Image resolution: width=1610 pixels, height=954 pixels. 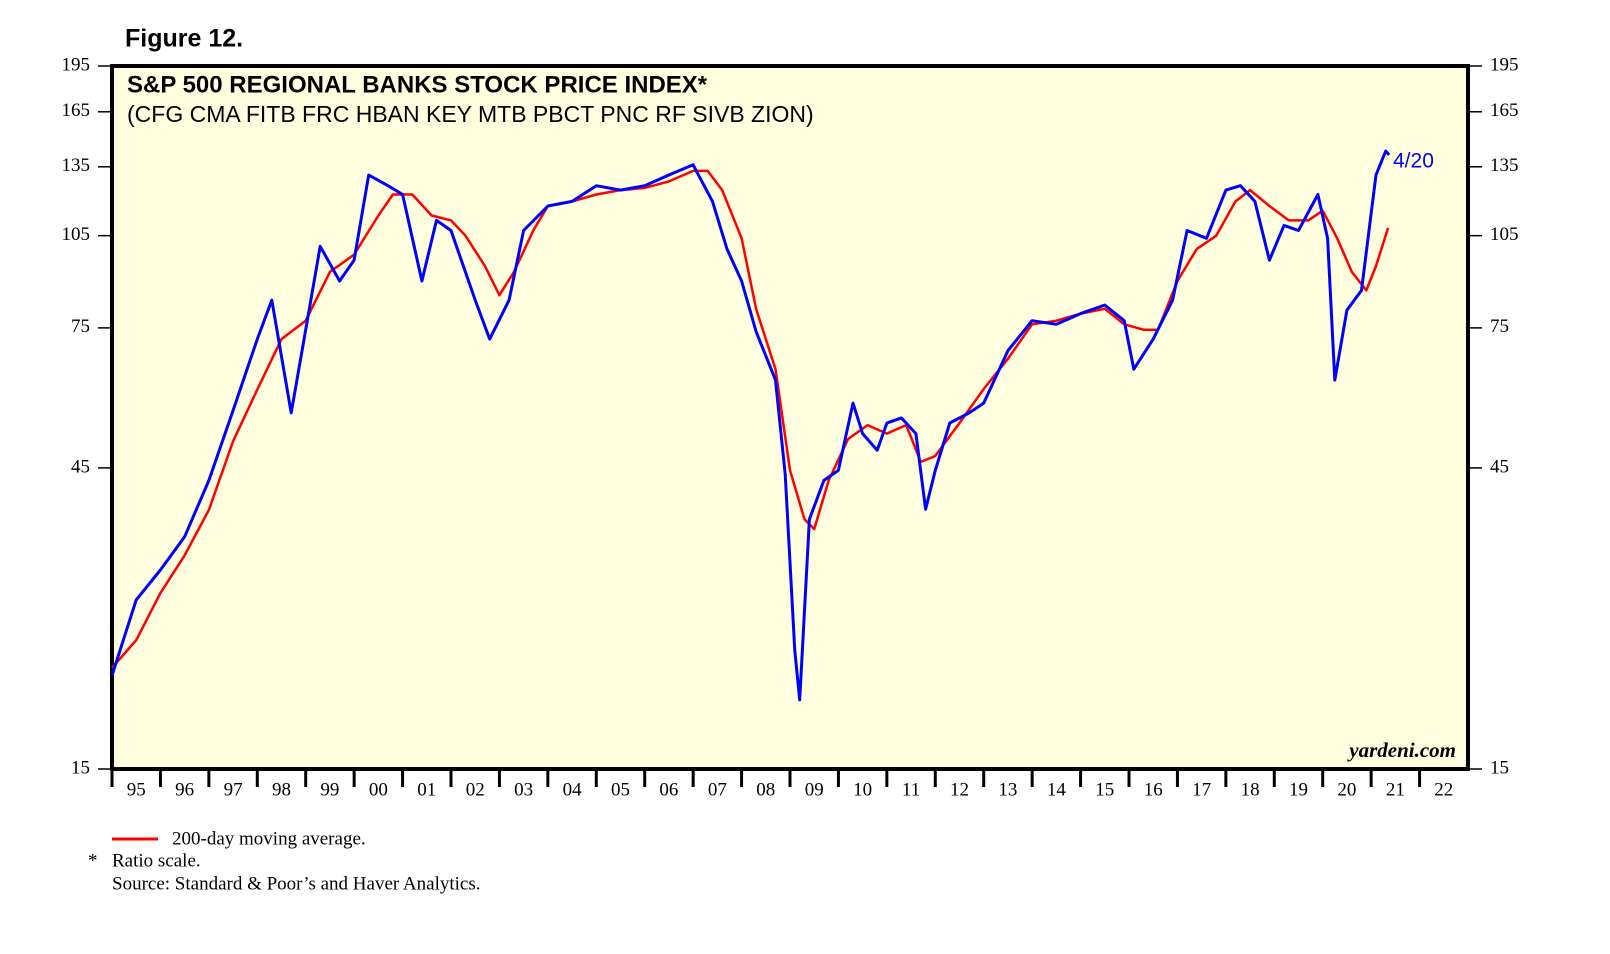 What do you see at coordinates (281, 789) in the screenshot?
I see `x-tick-label: 98` at bounding box center [281, 789].